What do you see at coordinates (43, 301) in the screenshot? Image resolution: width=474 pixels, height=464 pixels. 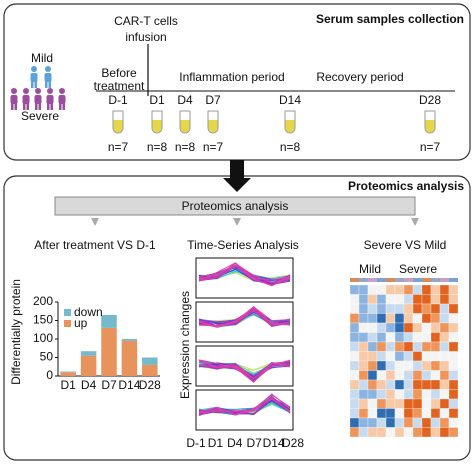 I see `y-tick-label: 200` at bounding box center [43, 301].